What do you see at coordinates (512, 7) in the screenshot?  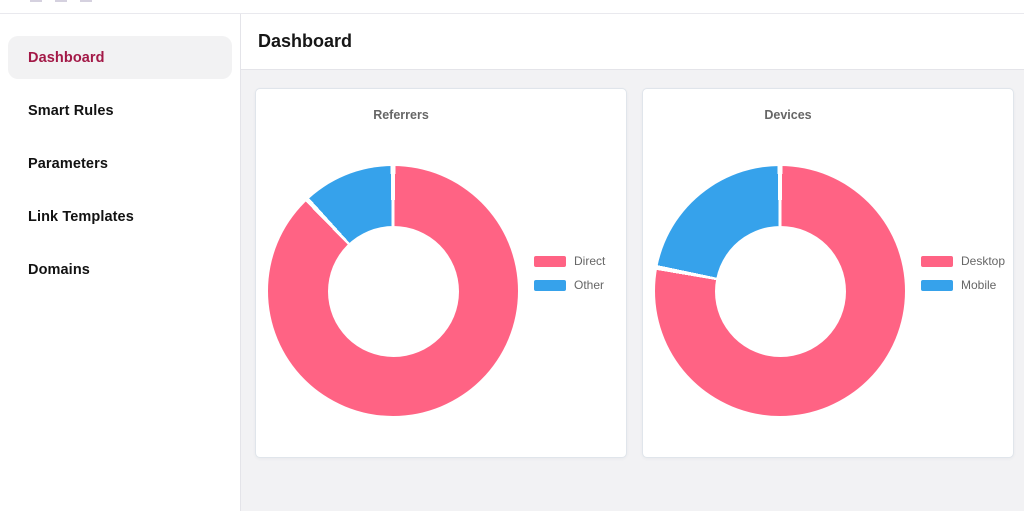 I see `top-logo-strip` at bounding box center [512, 7].